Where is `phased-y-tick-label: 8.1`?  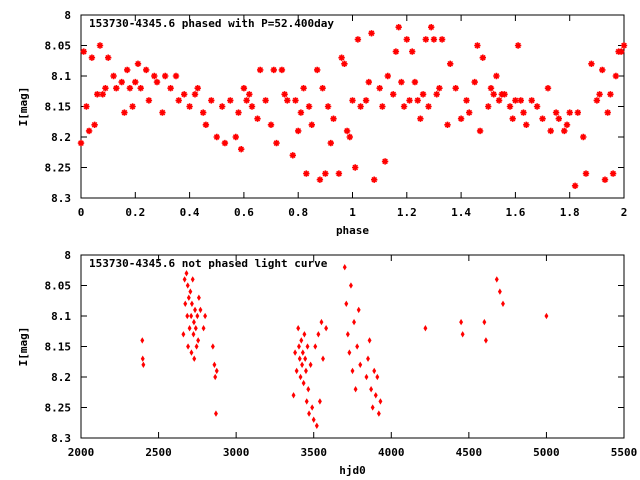 phased-y-tick-label: 8.1 is located at coordinates (61, 76).